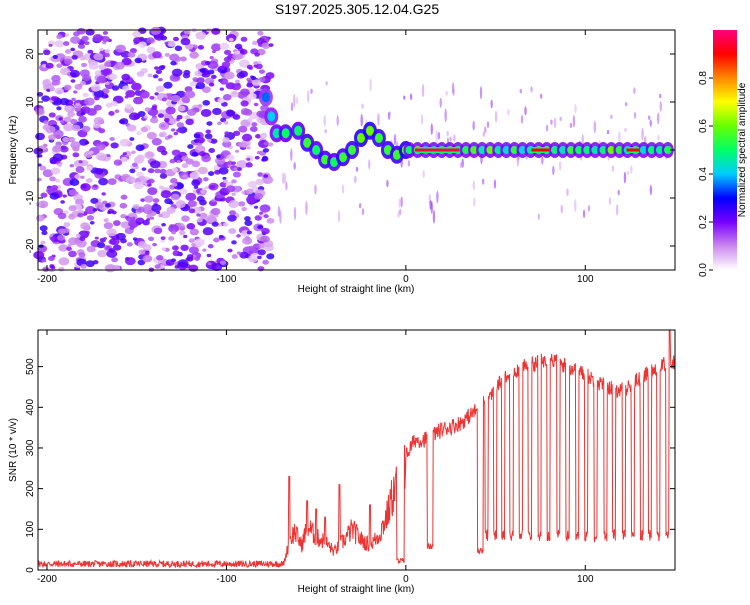 This screenshot has height=605, width=750. I want to click on ridge-core, so click(271, 116).